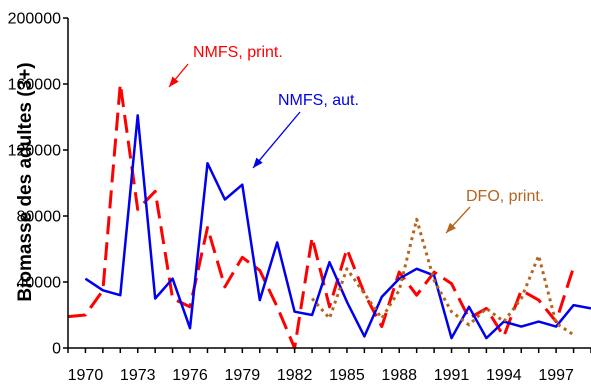 The height and width of the screenshot is (386, 591). What do you see at coordinates (556, 375) in the screenshot?
I see `x-tick-label: 1997` at bounding box center [556, 375].